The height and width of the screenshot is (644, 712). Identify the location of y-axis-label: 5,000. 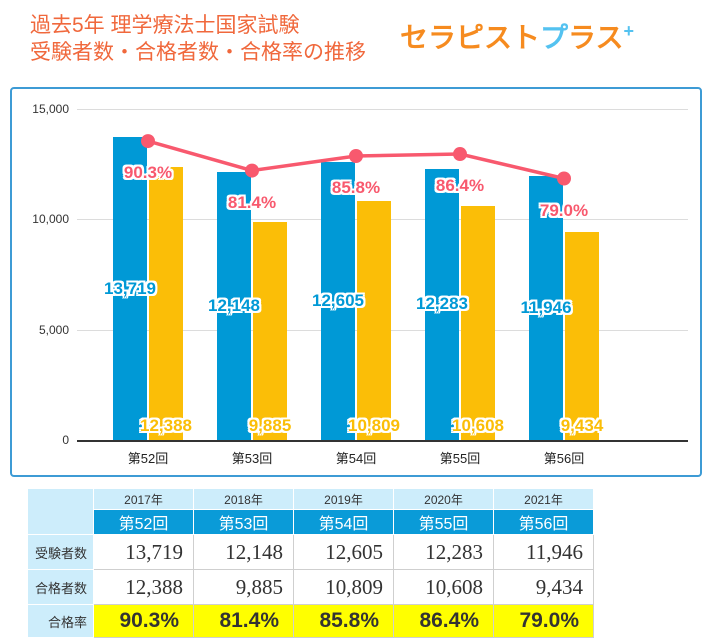
(53, 330).